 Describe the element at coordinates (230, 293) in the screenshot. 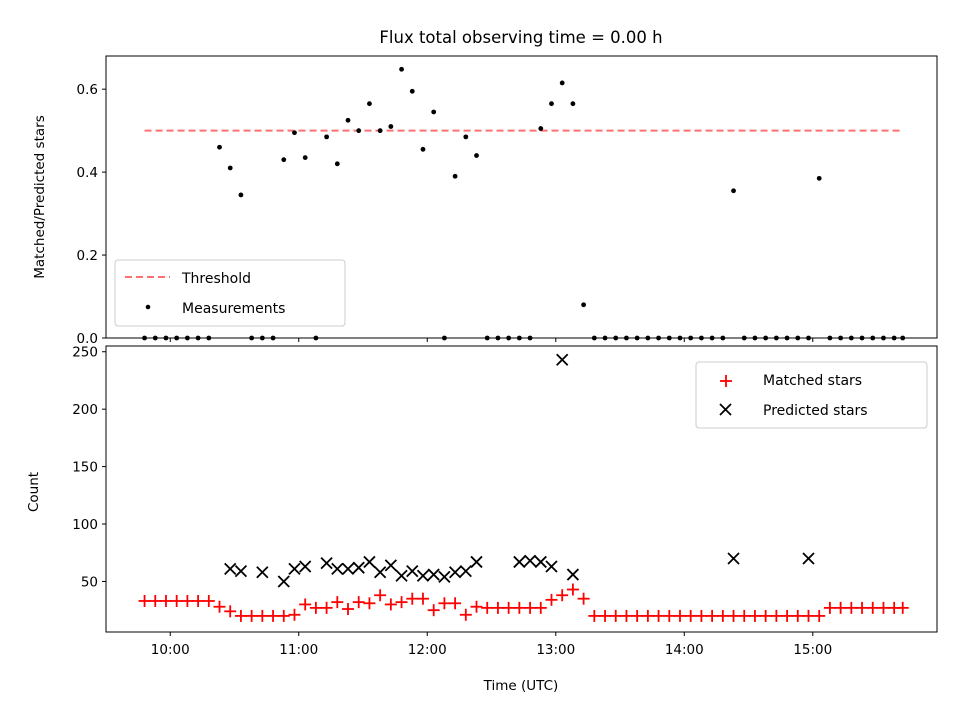

I see `top-legend-box` at that location.